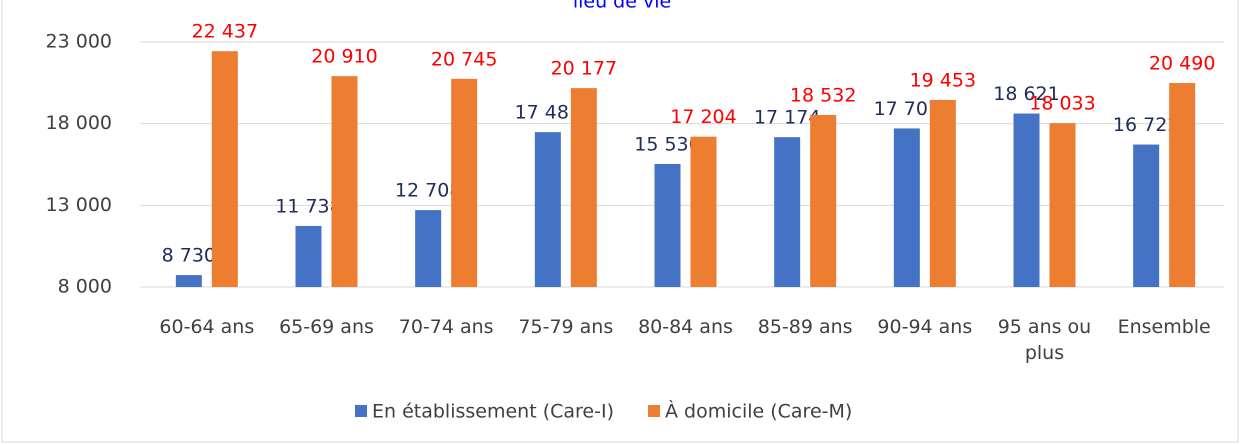 The width and height of the screenshot is (1242, 445). What do you see at coordinates (758, 411) in the screenshot?
I see `legend-label: À domicile (Care-M)` at bounding box center [758, 411].